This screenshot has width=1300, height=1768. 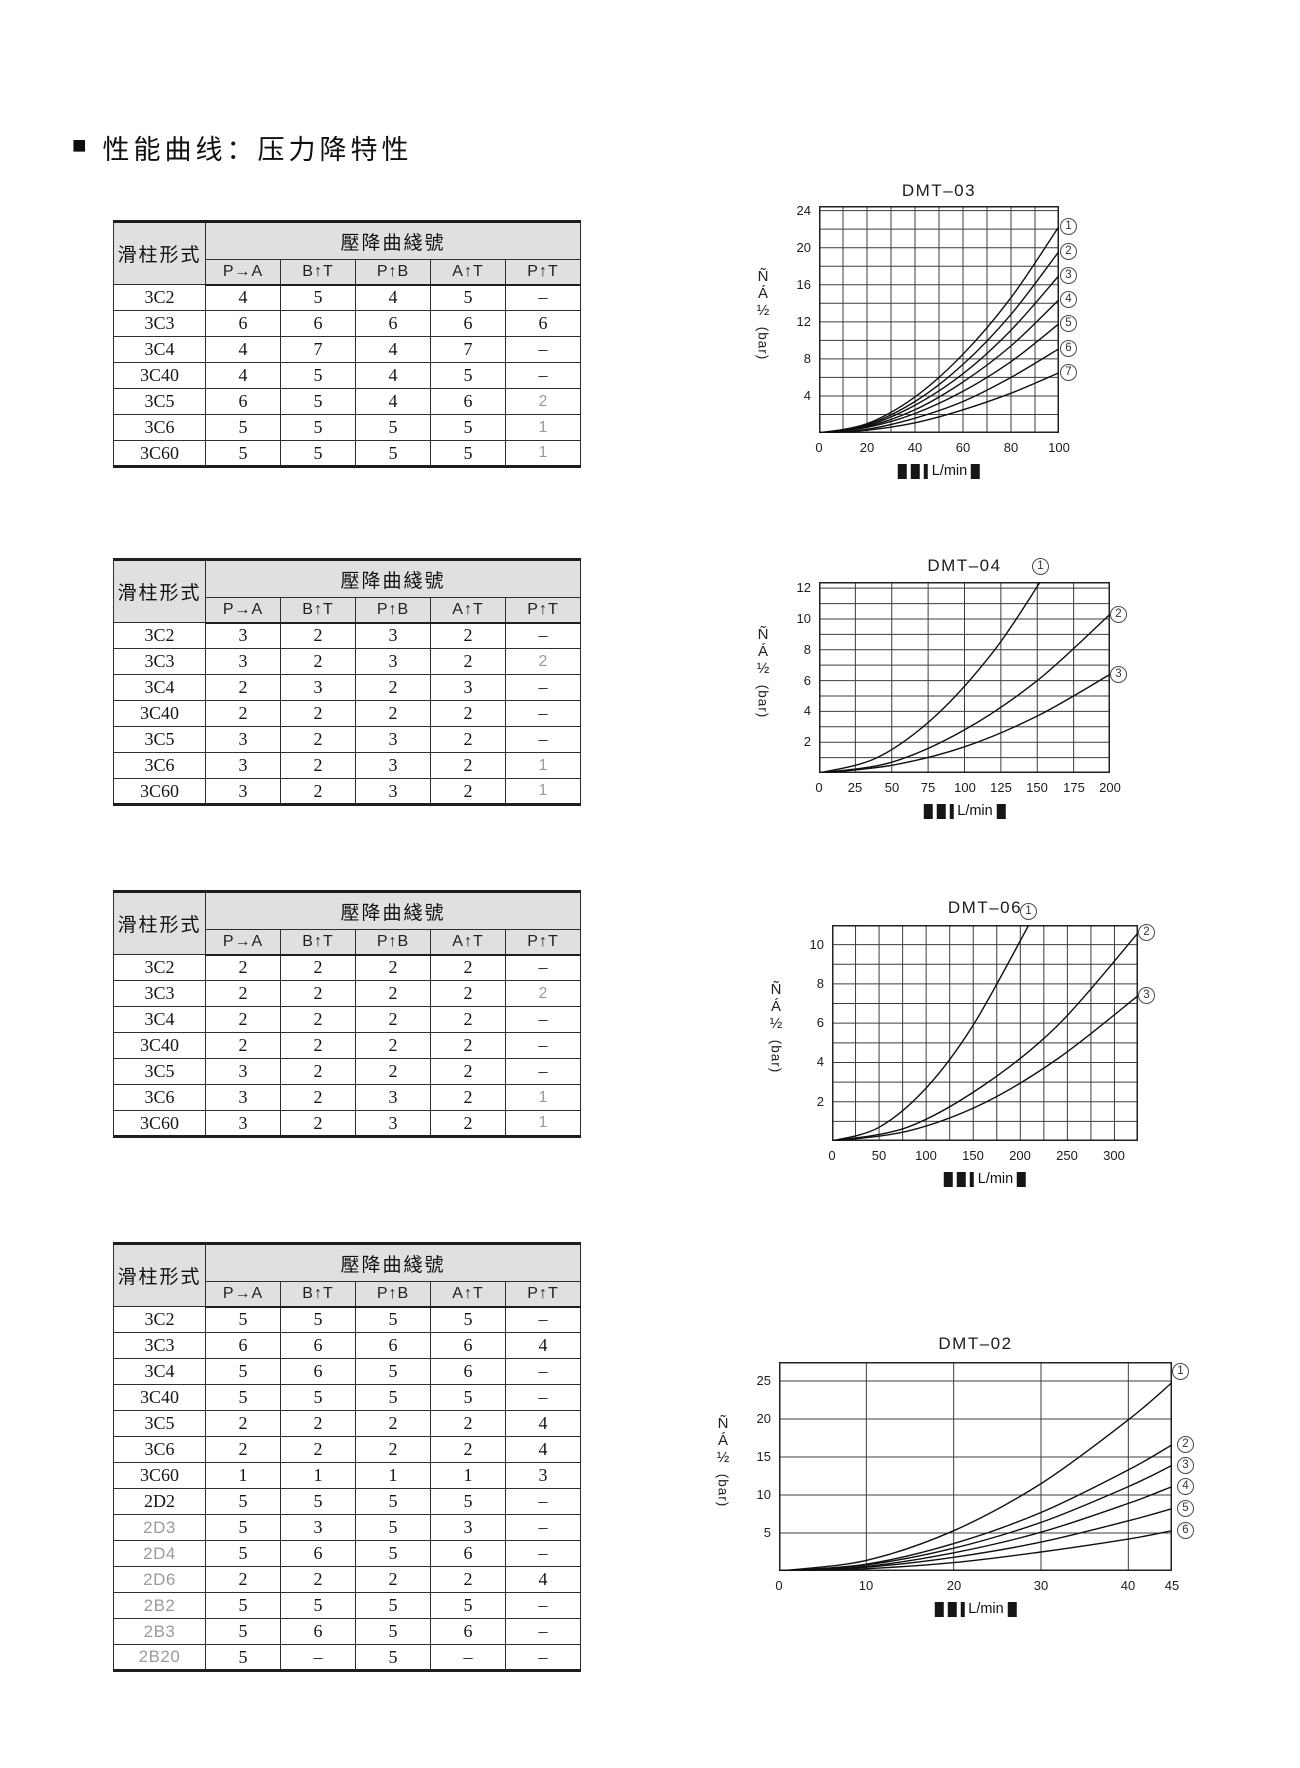 What do you see at coordinates (347, 1397) in the screenshot?
I see `table-row: 3C40 5 5 5 5–` at bounding box center [347, 1397].